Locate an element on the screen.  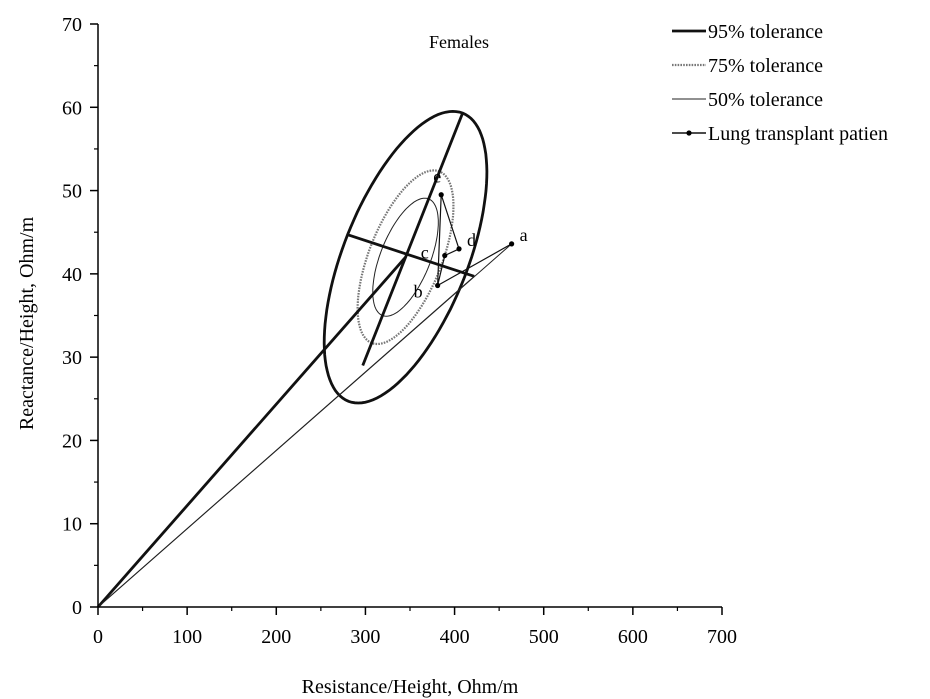
x-tick-label: 300 is located at coordinates (365, 637).